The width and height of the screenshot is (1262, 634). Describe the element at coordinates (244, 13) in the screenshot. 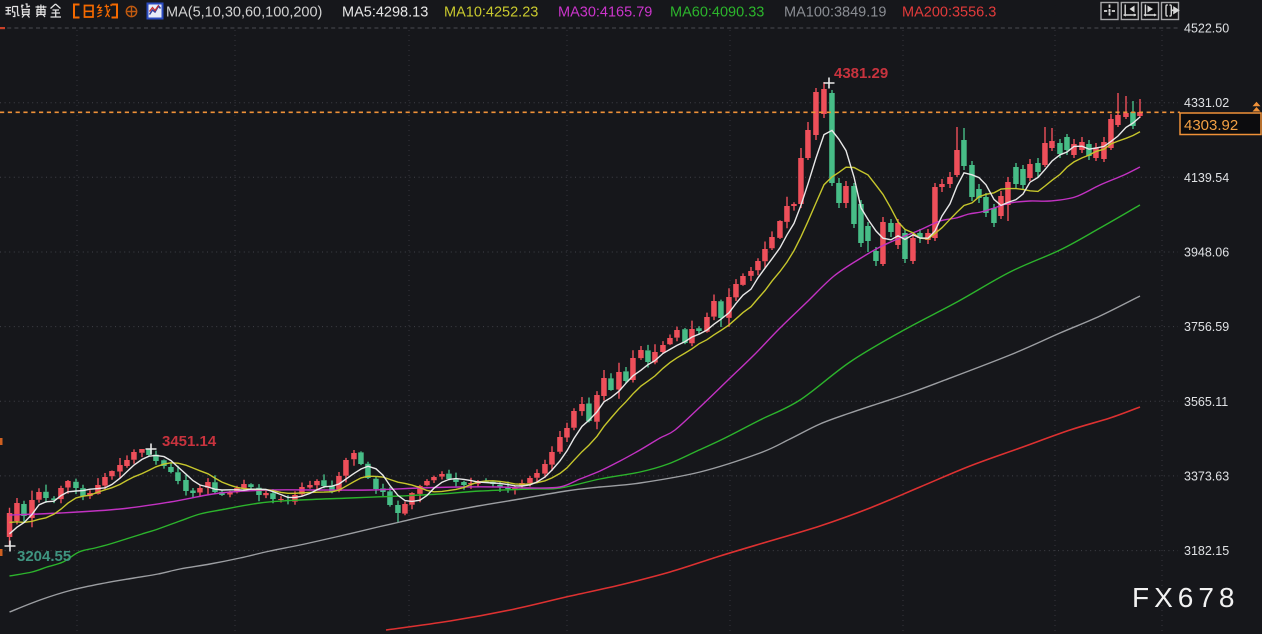

I see `svg-text: MA(5,10,30,60,100,200)` at that location.